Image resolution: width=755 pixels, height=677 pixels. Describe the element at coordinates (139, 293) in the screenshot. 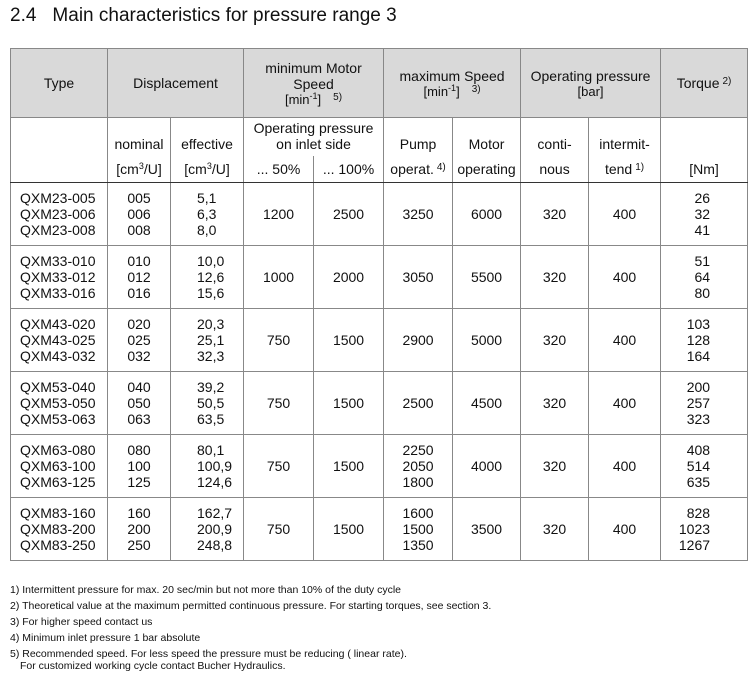

I see `cell-line: 016` at that location.